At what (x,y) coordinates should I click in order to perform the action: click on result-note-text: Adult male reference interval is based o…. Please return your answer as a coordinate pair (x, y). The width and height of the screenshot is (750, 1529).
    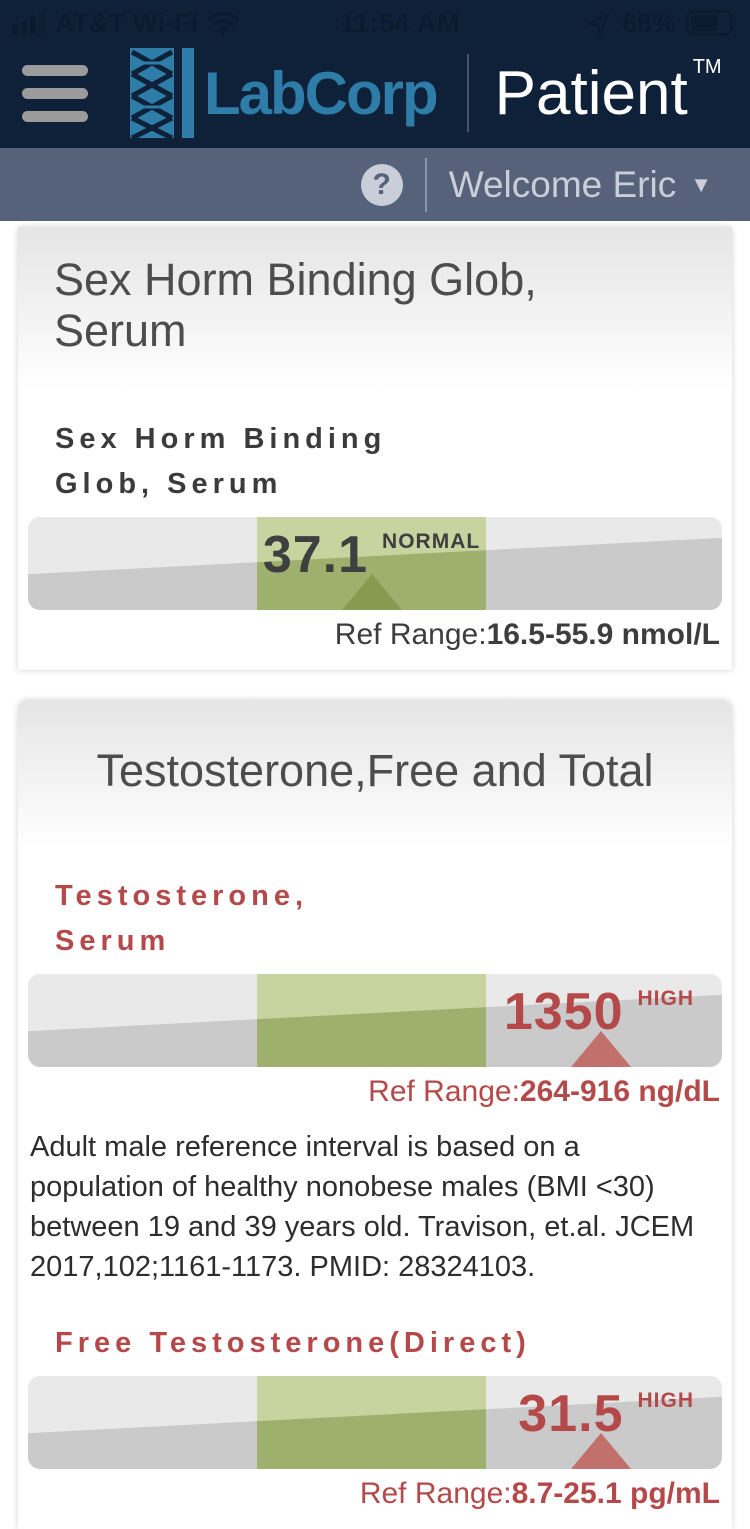
    Looking at the image, I should click on (362, 1207).